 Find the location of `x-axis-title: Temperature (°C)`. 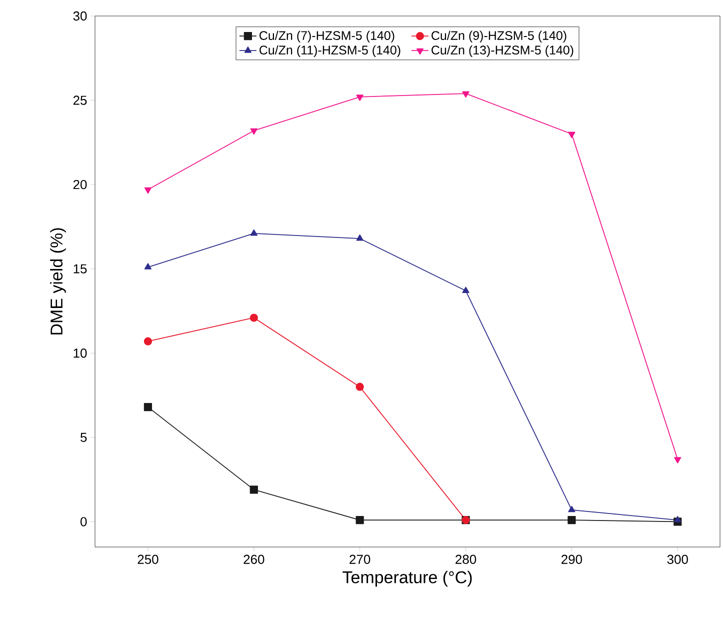

x-axis-title: Temperature (°C) is located at coordinates (407, 578).